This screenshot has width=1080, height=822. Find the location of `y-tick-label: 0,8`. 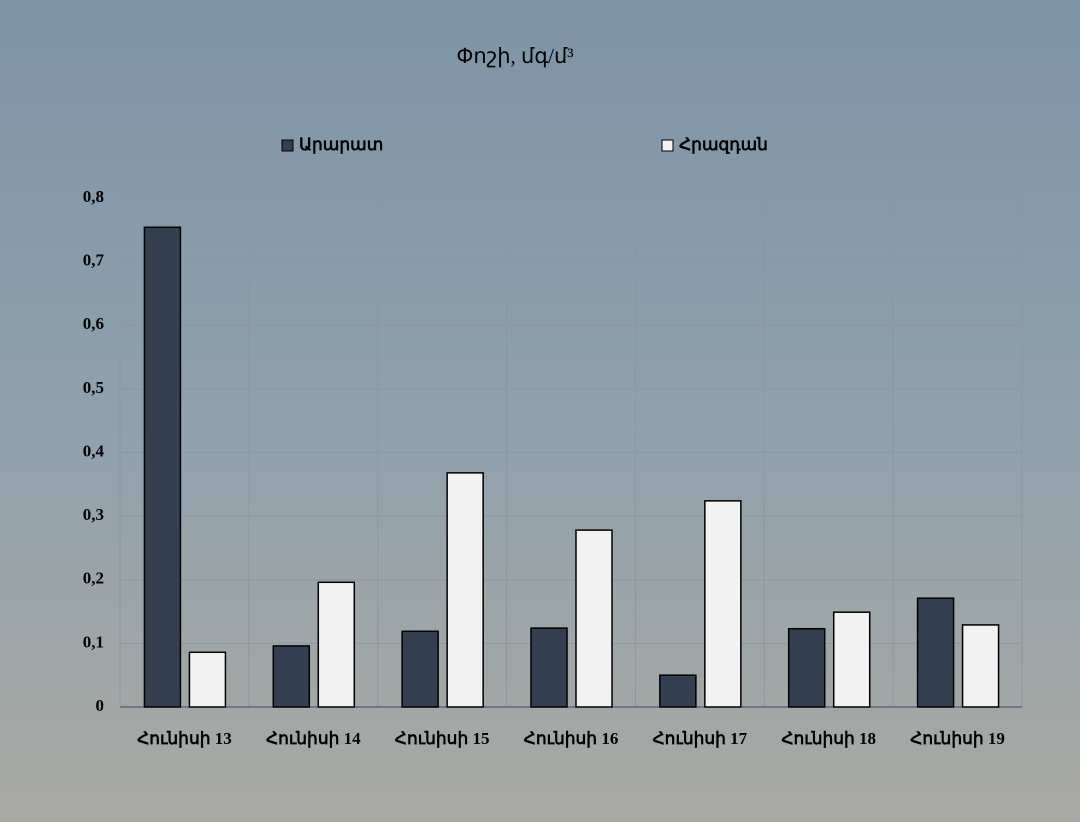

y-tick-label: 0,8 is located at coordinates (93, 196).